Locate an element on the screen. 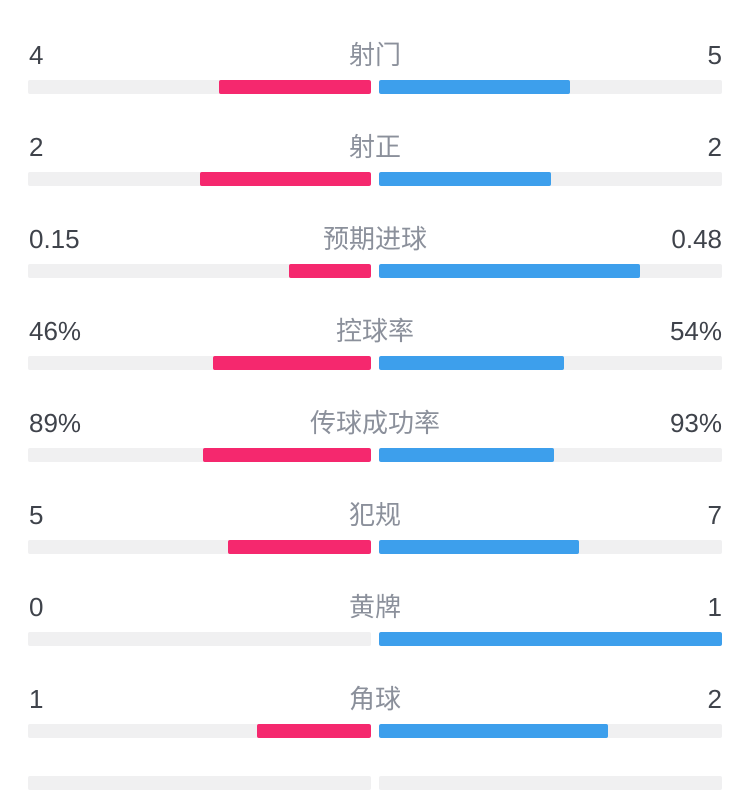 Image resolution: width=750 pixels, height=790 pixels. stat-label: 犯规 is located at coordinates (374, 515).